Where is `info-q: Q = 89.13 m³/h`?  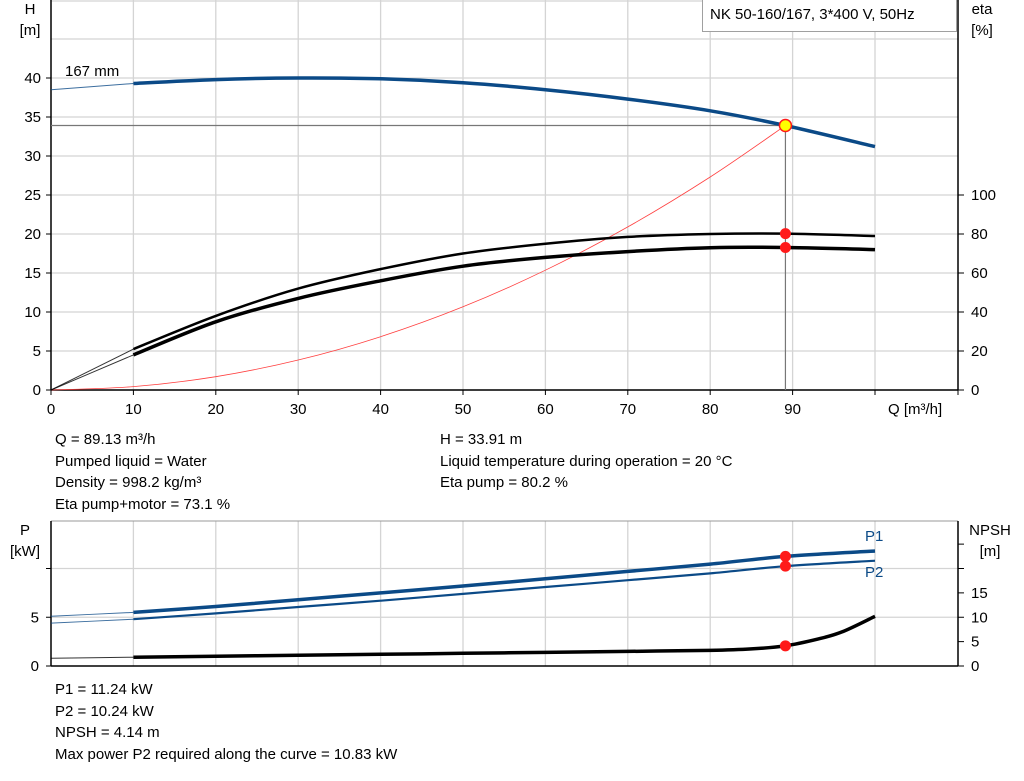 info-q: Q = 89.13 m³/h is located at coordinates (105, 439).